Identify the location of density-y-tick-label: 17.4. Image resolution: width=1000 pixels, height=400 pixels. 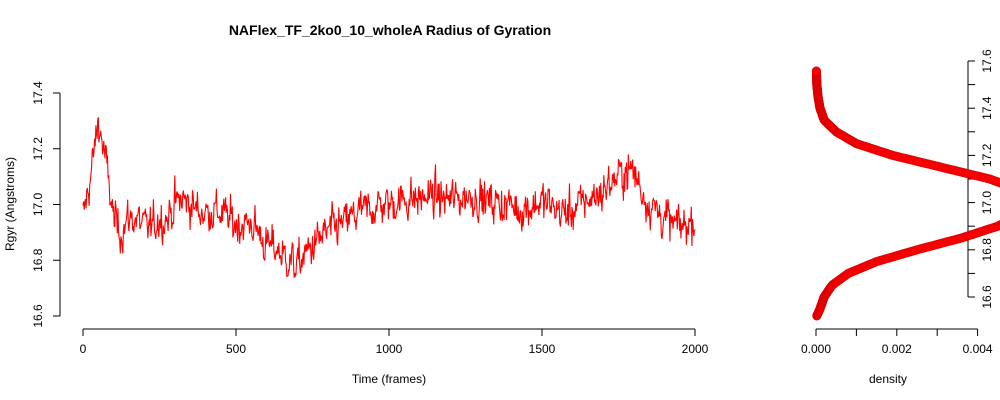
(987, 108).